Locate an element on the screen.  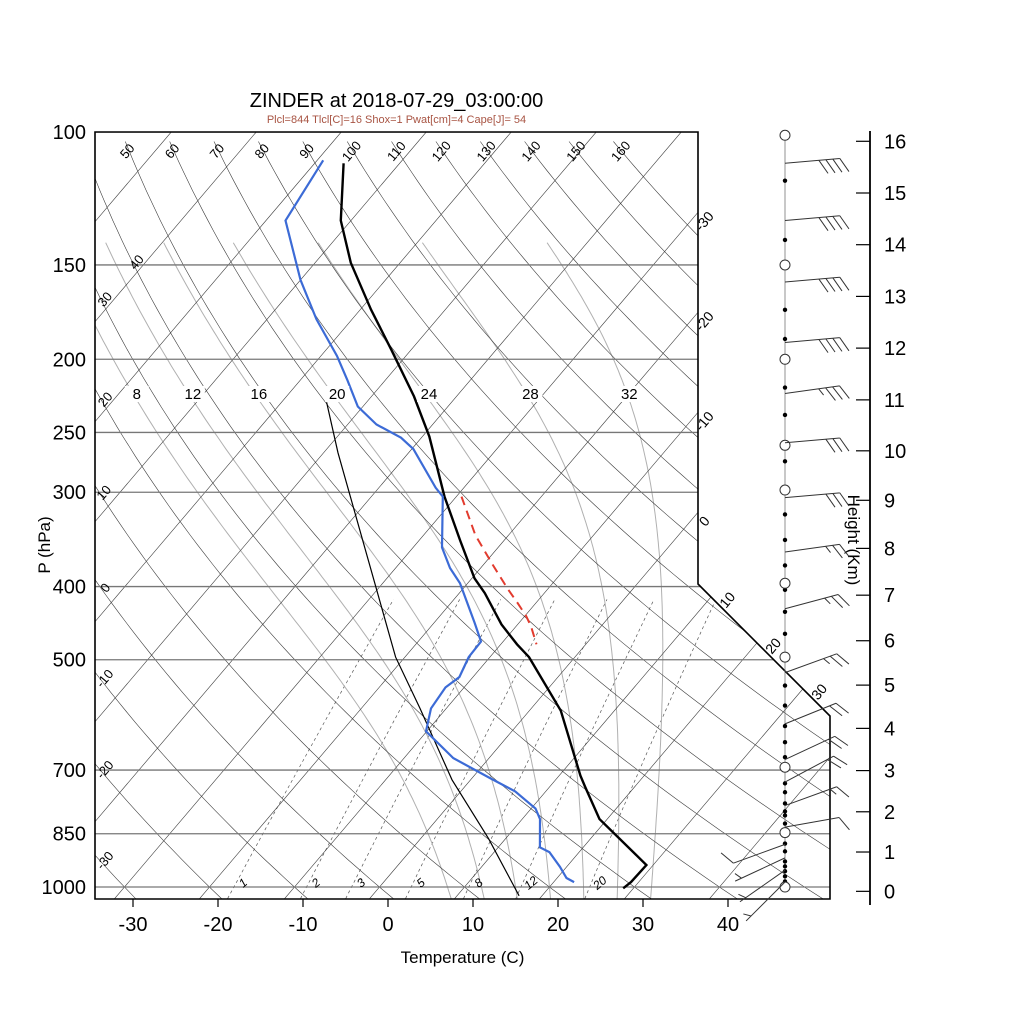
moist-adiabat-label: 24 is located at coordinates (429, 394).